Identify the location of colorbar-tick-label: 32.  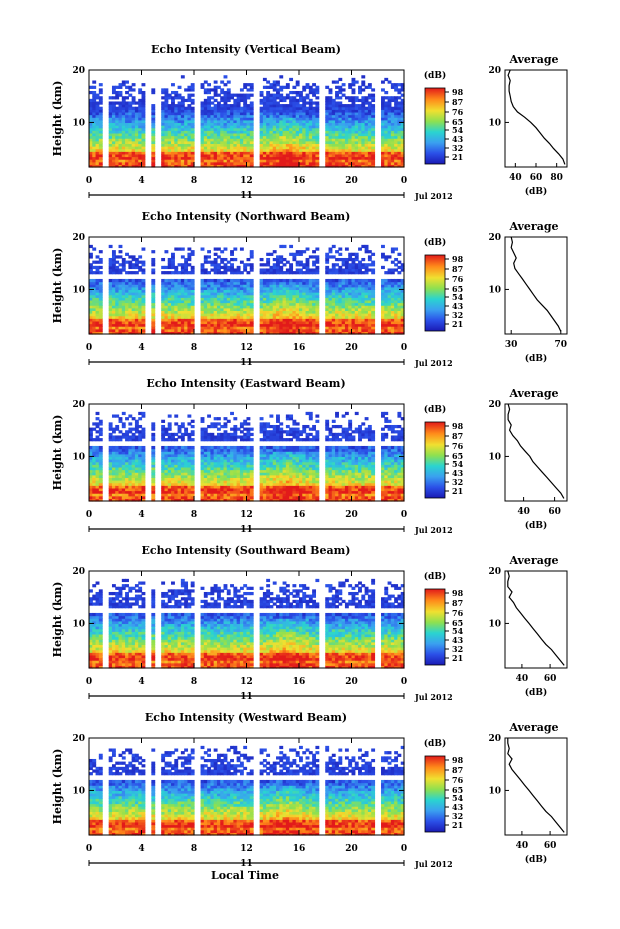
(457, 148).